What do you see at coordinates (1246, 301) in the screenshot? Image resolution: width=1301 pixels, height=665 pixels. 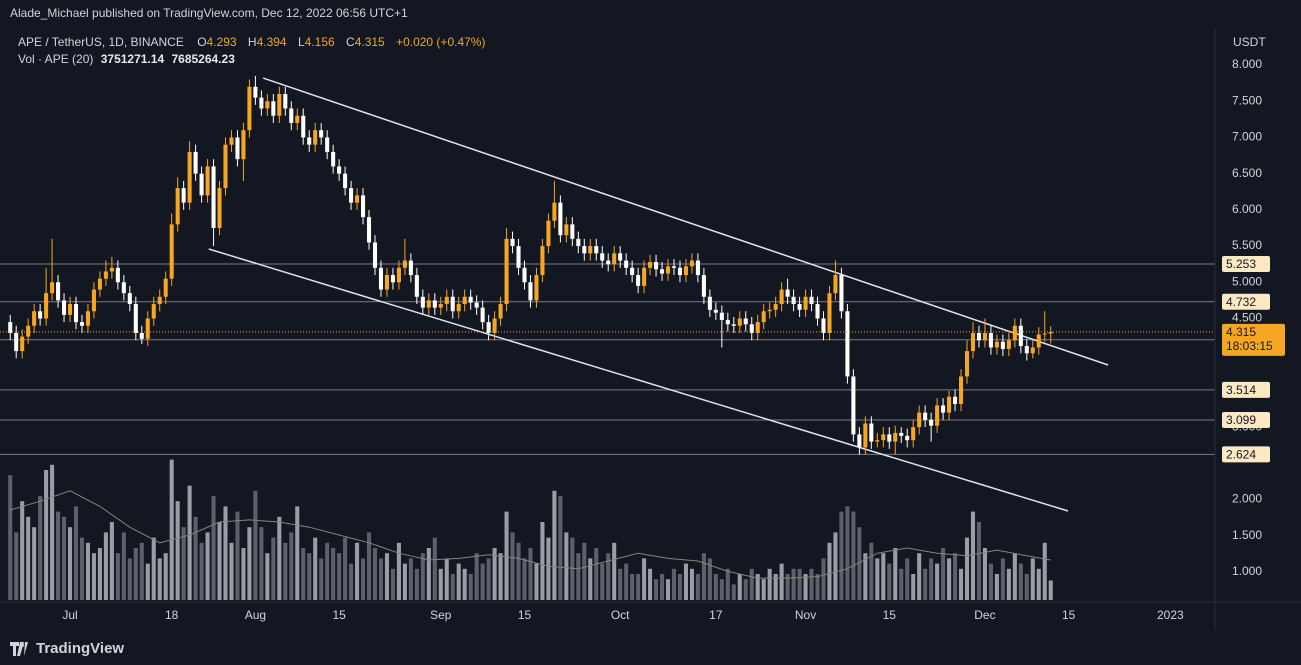 I see `level-label-box` at bounding box center [1246, 301].